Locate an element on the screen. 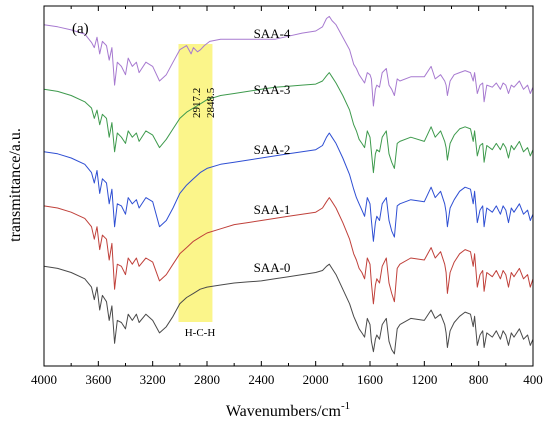  x-axis-label-main: Wavenumbers/cm is located at coordinates (284, 411).